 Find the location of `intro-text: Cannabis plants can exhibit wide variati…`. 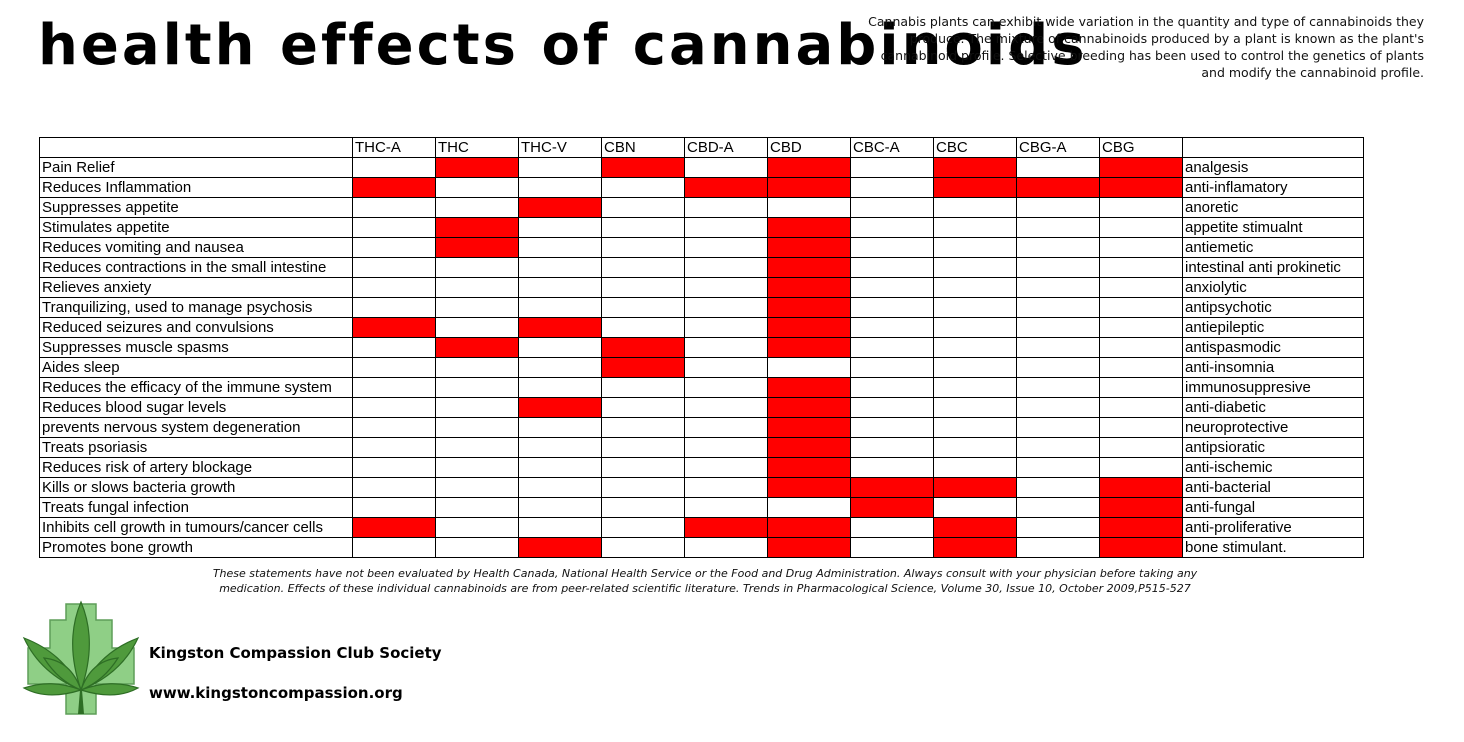

intro-text: Cannabis plants can exhibit wide variati… is located at coordinates (1146, 47).